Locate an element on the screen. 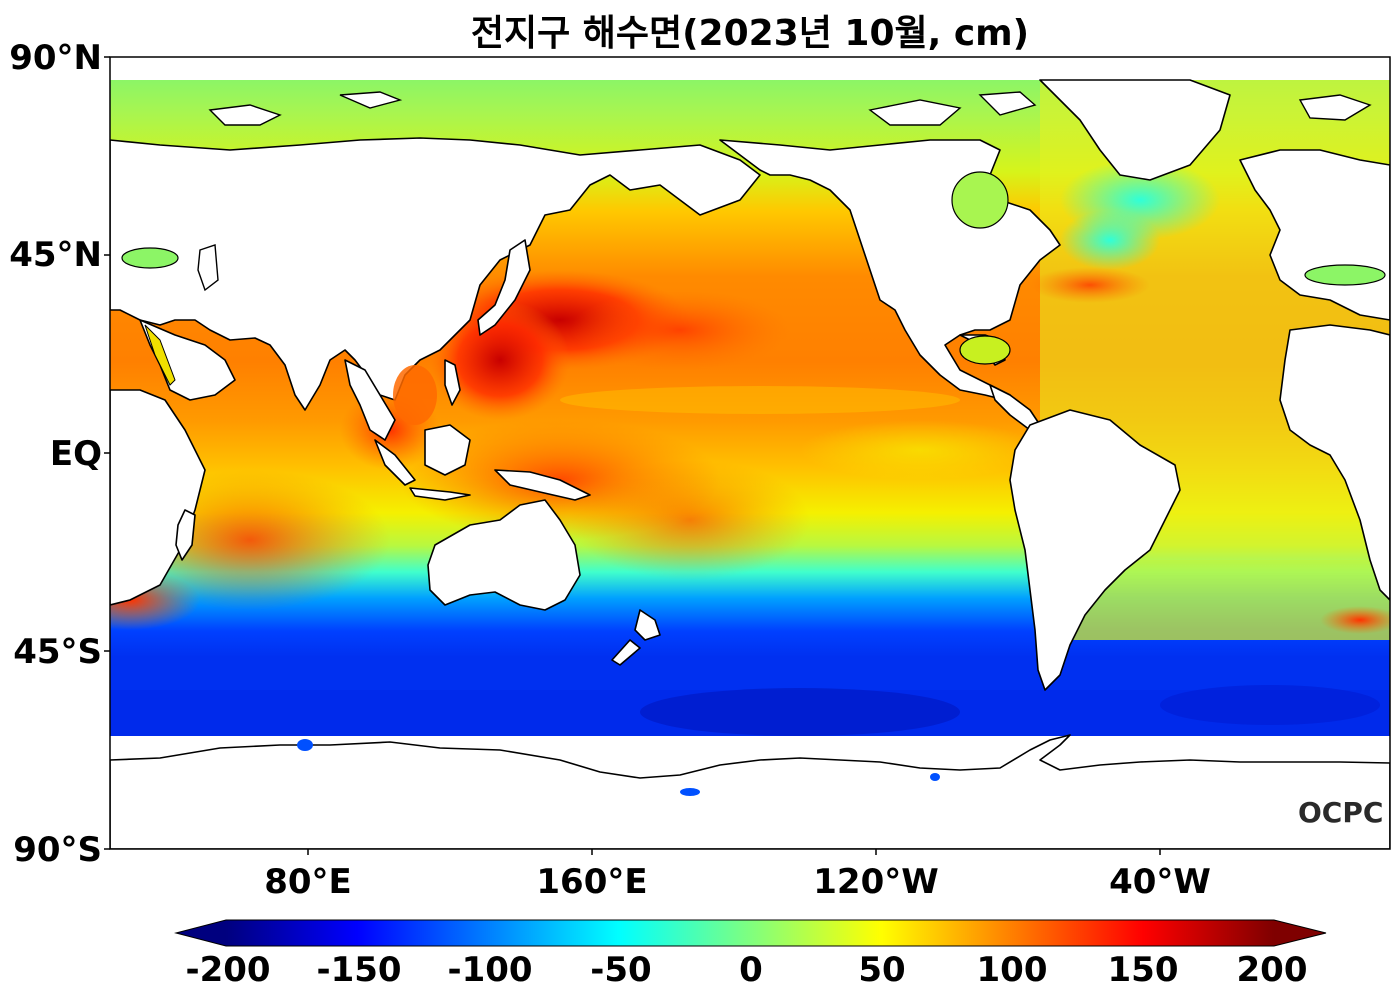  colorbar-tick: -200 is located at coordinates (228, 970).